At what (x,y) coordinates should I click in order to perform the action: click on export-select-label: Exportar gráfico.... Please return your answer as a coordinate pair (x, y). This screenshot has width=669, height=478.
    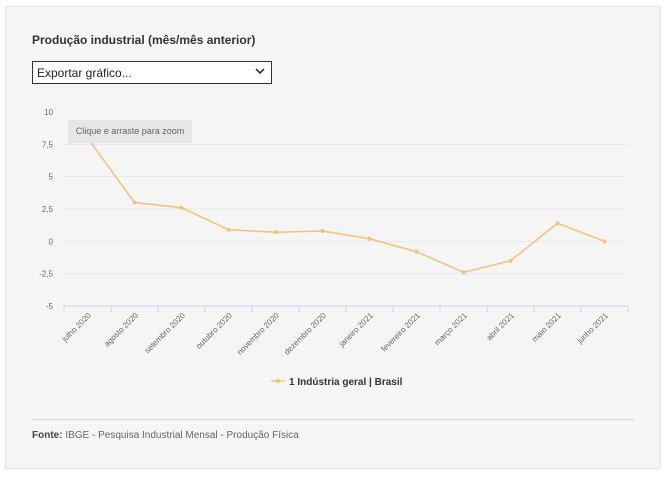
    Looking at the image, I should click on (84, 73).